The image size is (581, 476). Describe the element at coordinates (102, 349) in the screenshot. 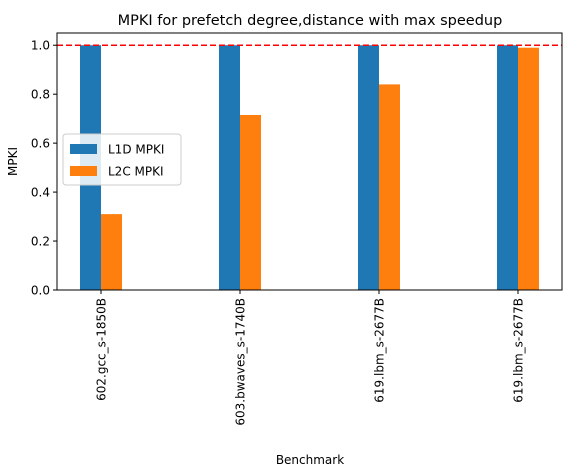

I see `x-tick-label: 602.gcc_s-1850B` at that location.